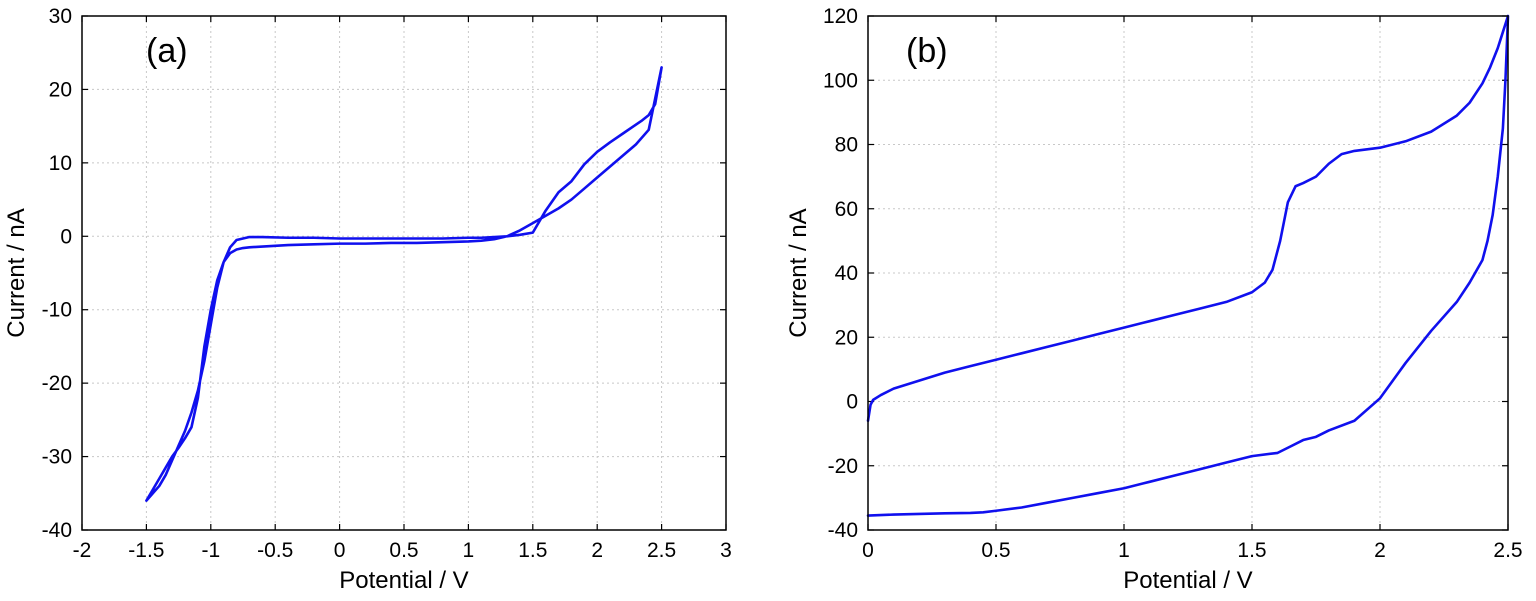  What do you see at coordinates (57, 310) in the screenshot?
I see `panel-a-y-tick-label: -10` at bounding box center [57, 310].